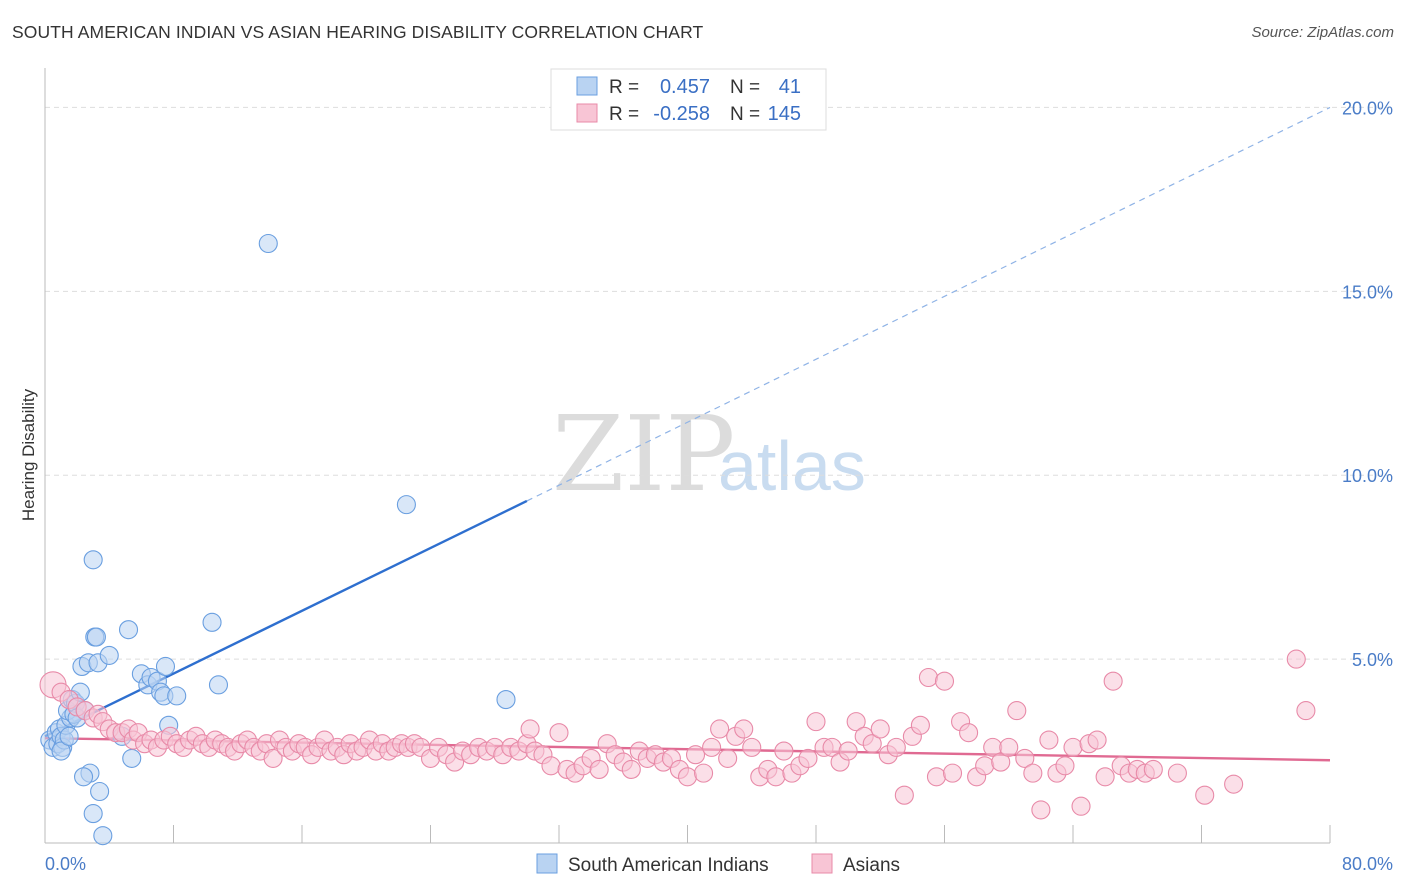 This screenshot has height=892, width=1406. Describe the element at coordinates (587, 113) in the screenshot. I see `legend-swatch-pink` at that location.